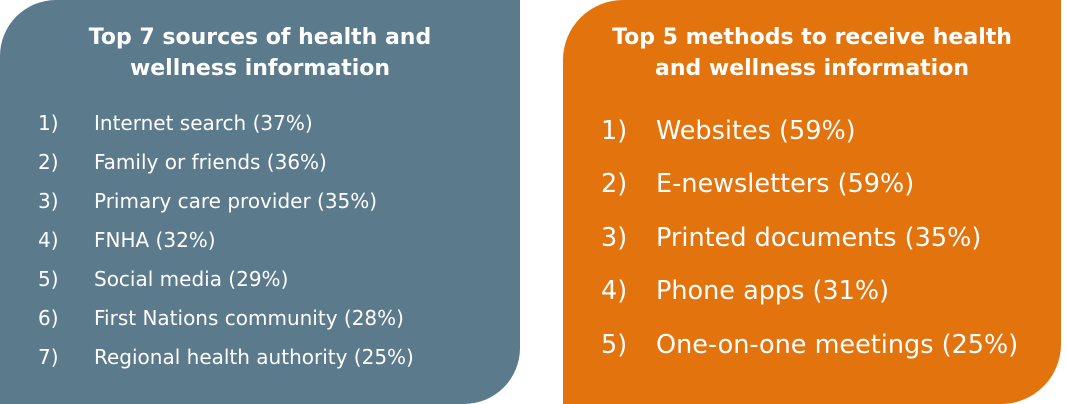 The image size is (1067, 404). I want to click on methods-title-line1: Top 5 methods to receive health, so click(812, 37).